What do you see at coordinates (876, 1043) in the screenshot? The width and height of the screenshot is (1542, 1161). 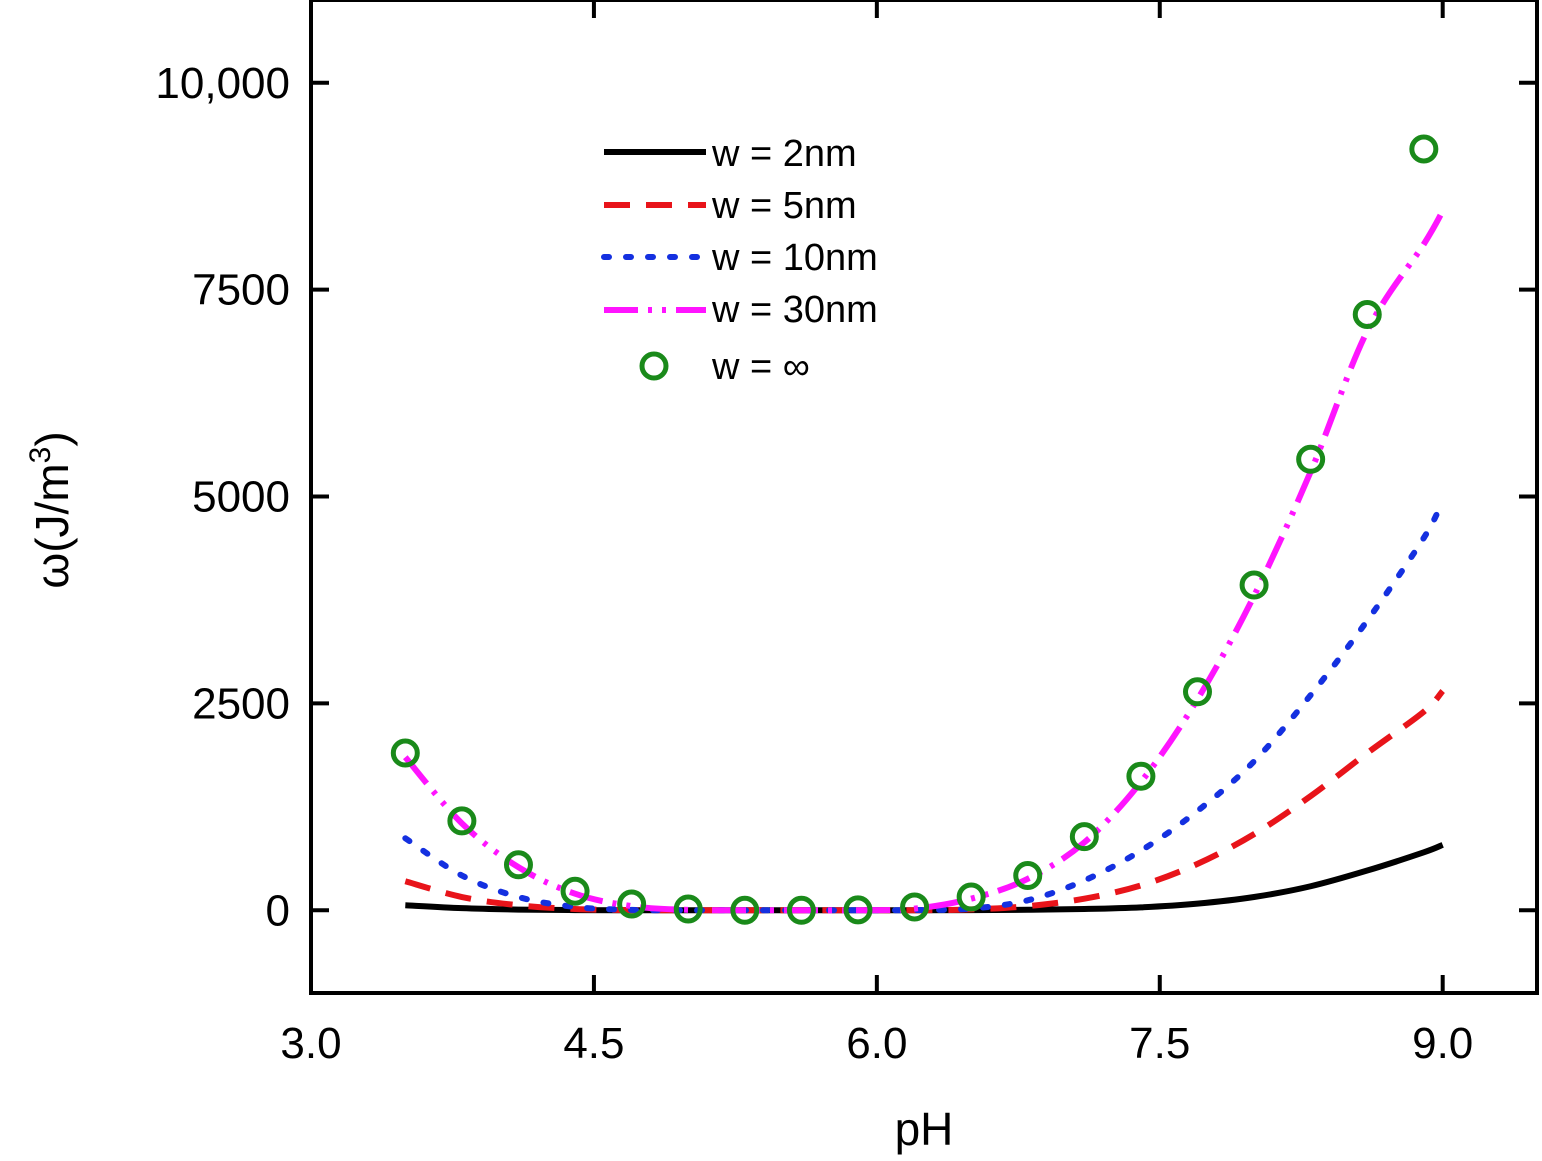 I see `x-tick-label-6.0: 6.0` at bounding box center [876, 1043].